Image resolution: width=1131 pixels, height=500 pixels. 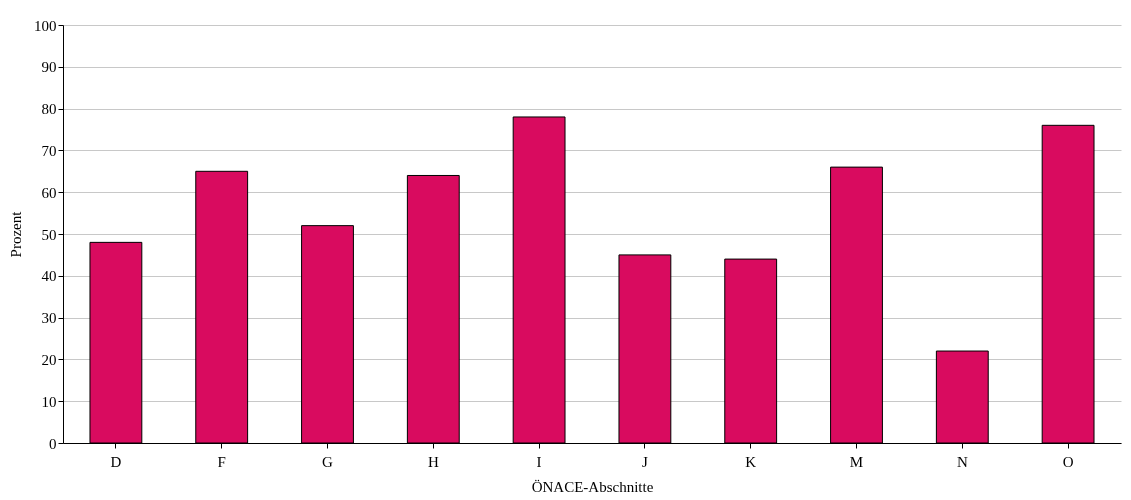 I want to click on y-tick-label: 80, so click(x=49, y=109).